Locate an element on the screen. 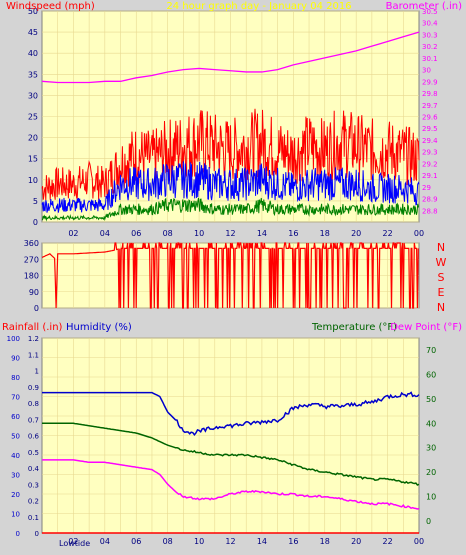 This screenshot has height=555, width=466. wind-gust-series is located at coordinates (230, 154).